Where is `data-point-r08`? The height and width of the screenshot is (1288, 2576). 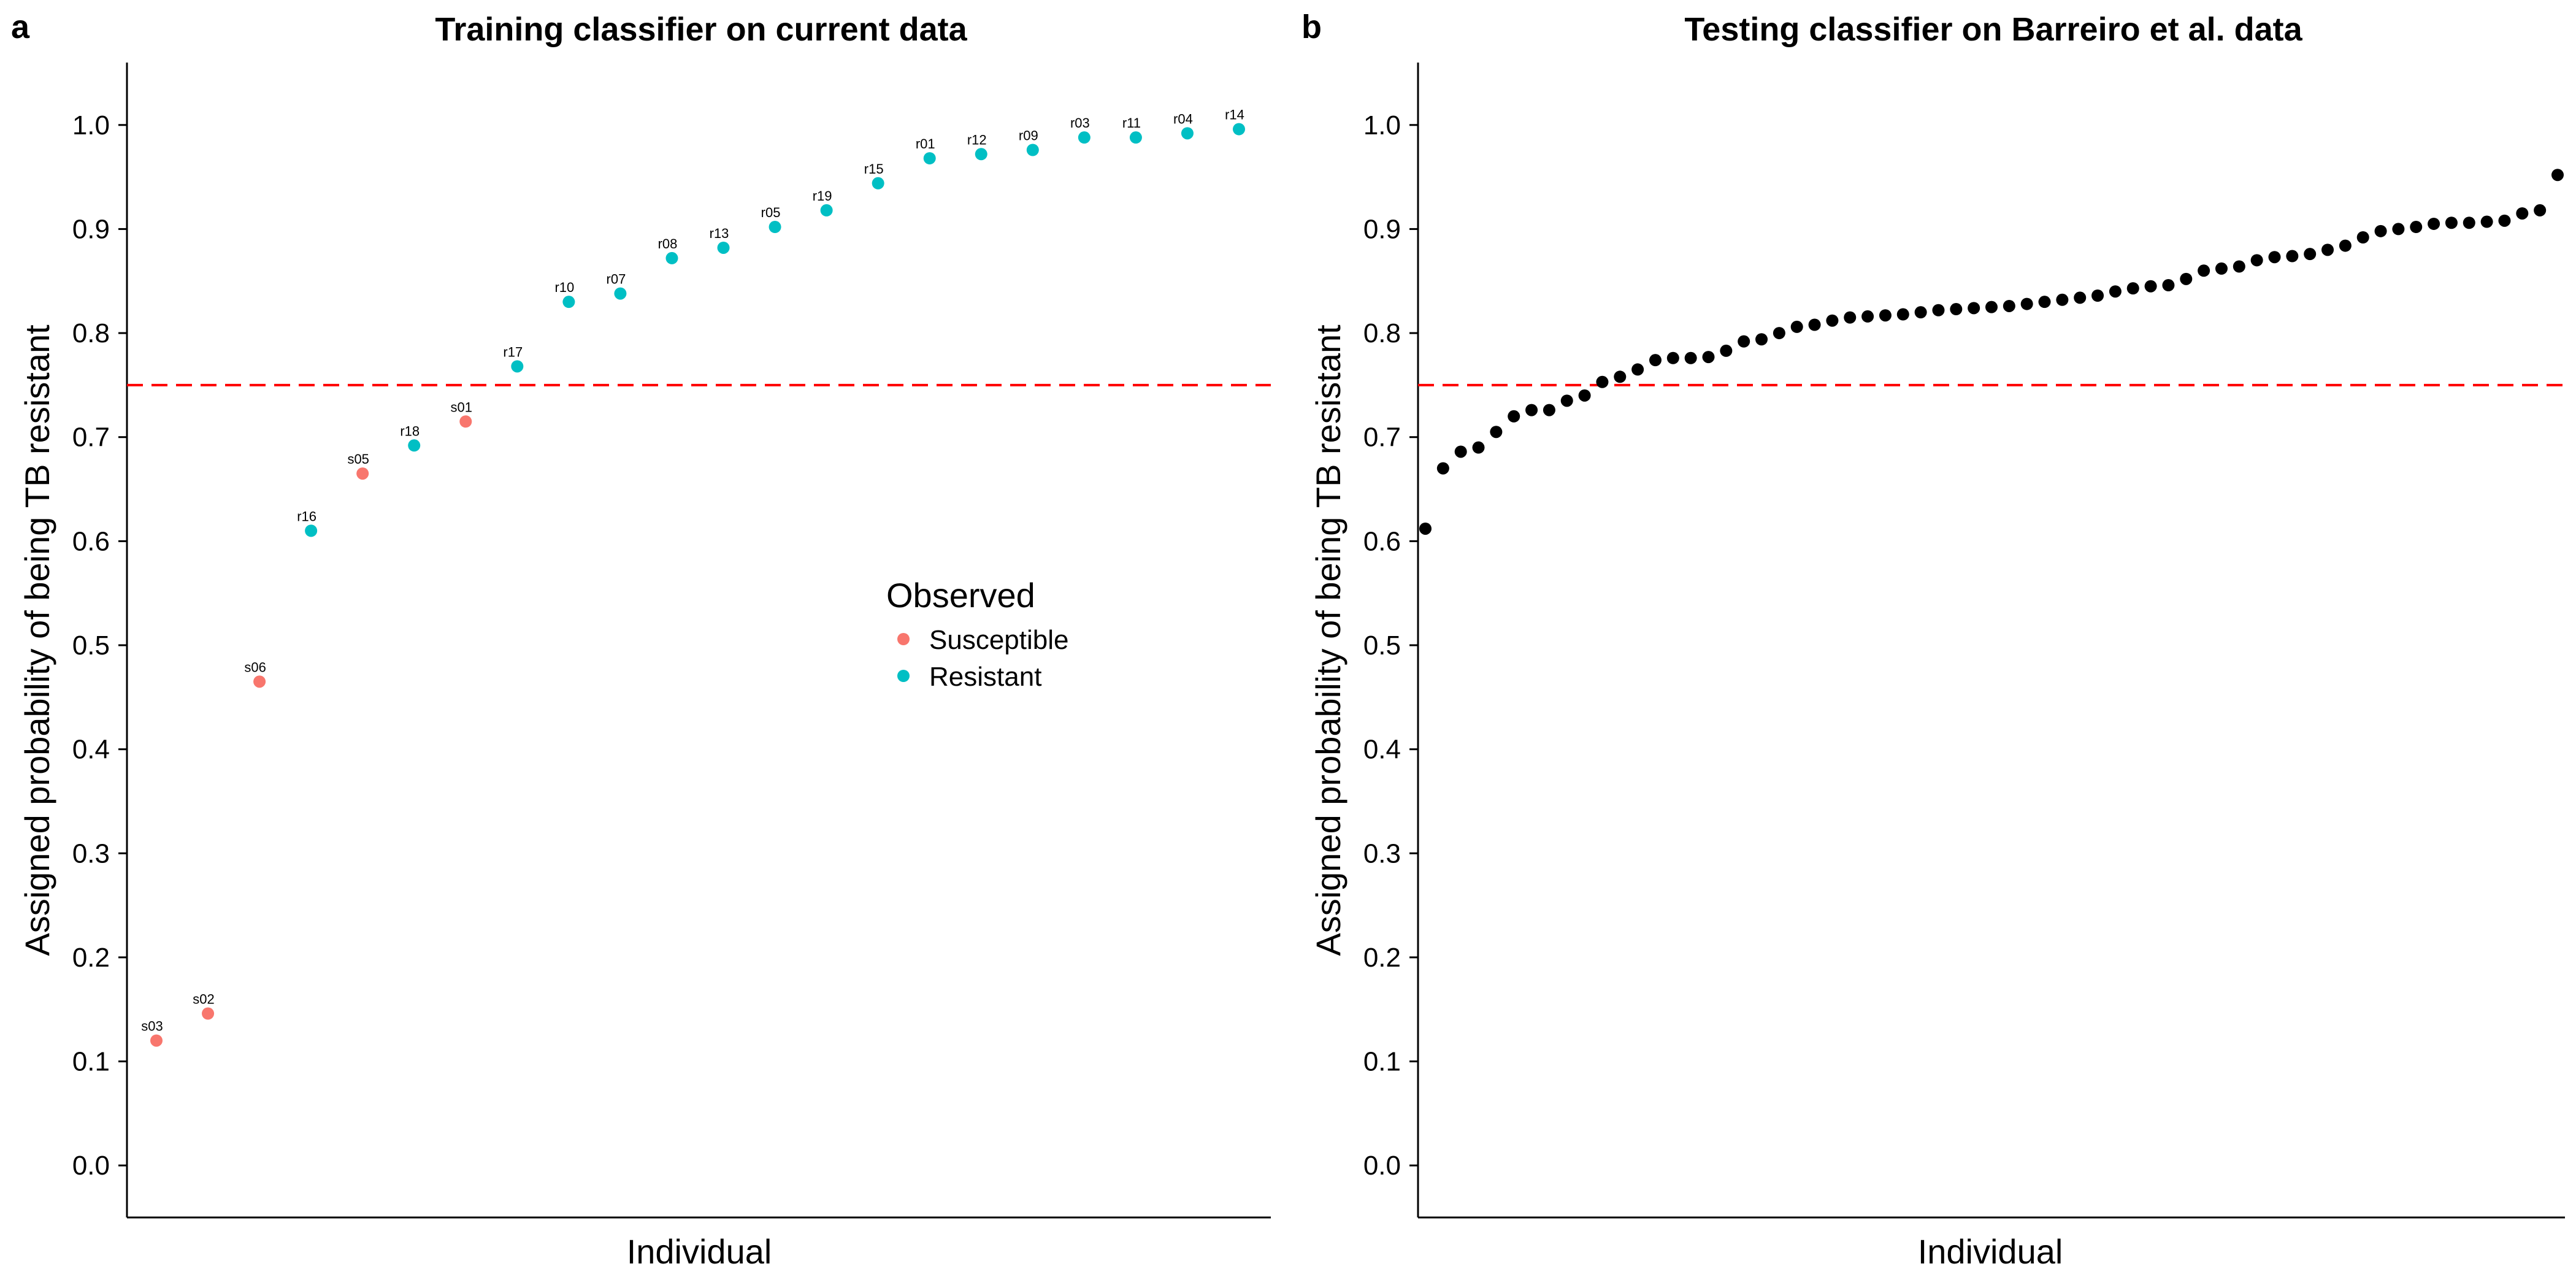
data-point-r08 is located at coordinates (671, 257).